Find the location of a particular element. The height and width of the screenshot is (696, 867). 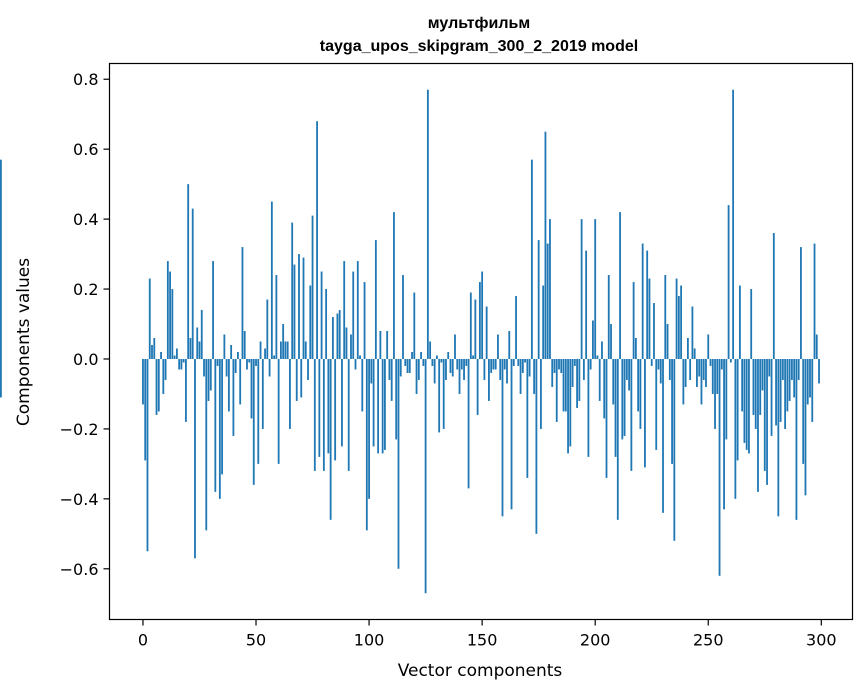

chart-title: мультфильм is located at coordinates (479, 23).